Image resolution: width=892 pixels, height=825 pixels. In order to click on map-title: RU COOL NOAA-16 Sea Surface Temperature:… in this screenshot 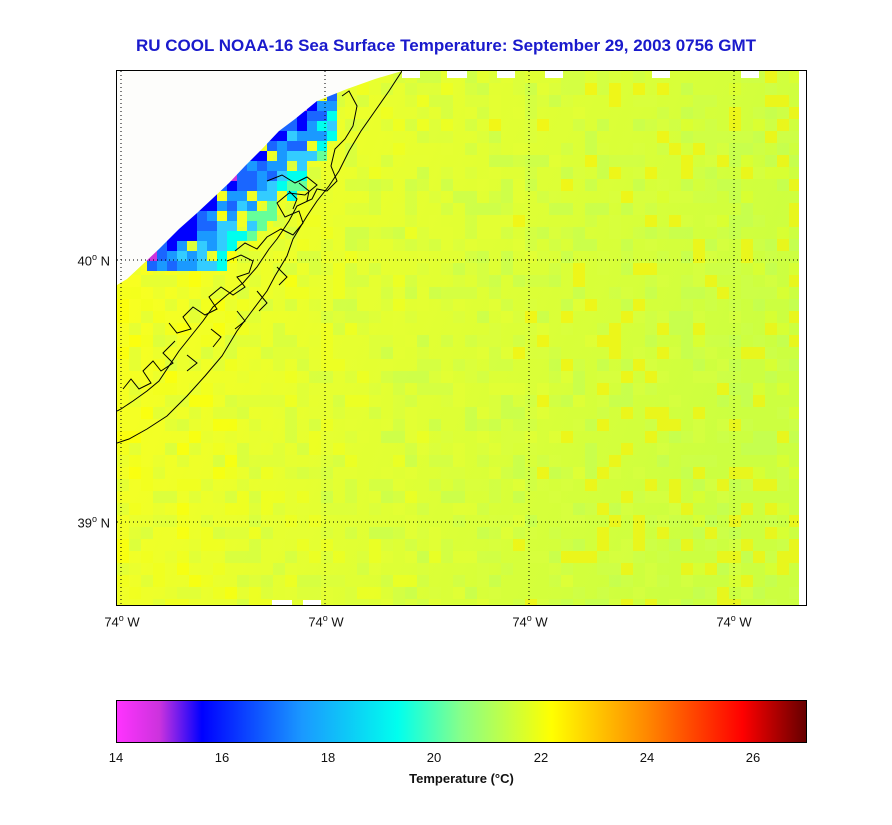, I will do `click(446, 45)`.